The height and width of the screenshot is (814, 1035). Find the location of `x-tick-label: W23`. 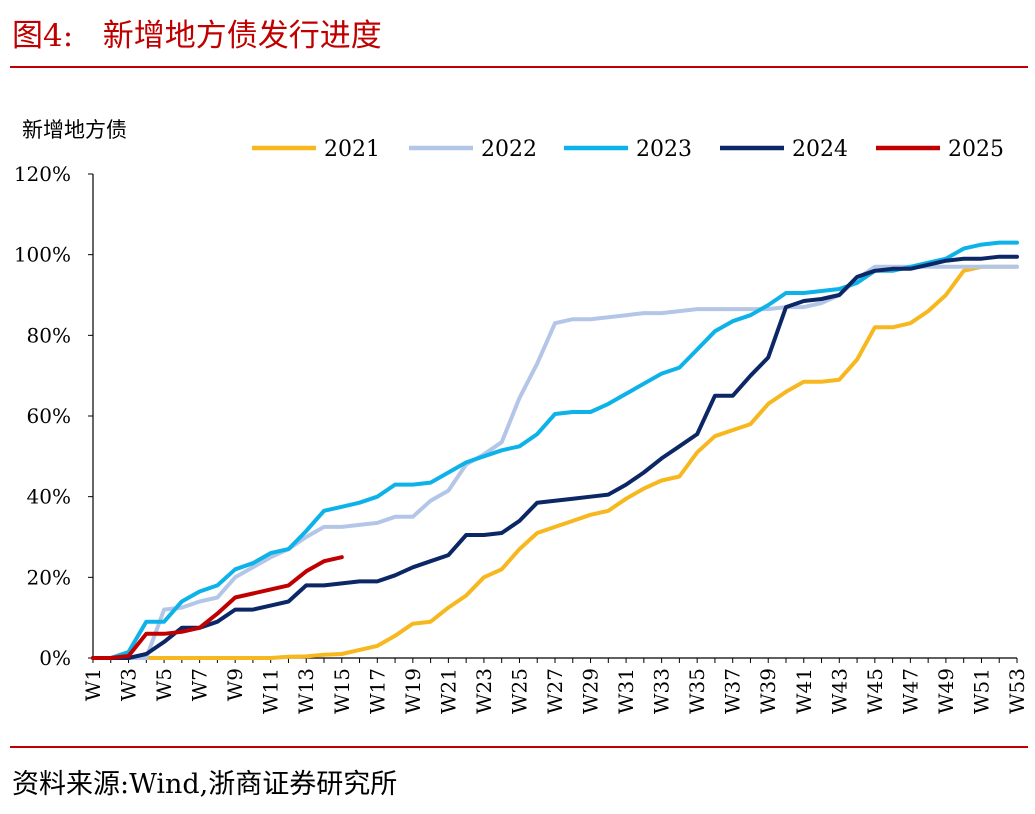

x-tick-label: W23 is located at coordinates (484, 691).